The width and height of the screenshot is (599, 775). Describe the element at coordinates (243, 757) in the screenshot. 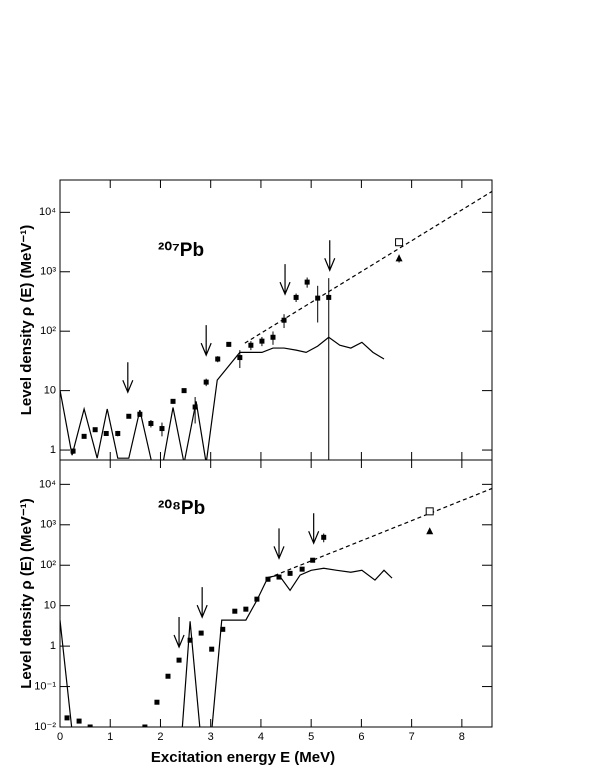

I see `x-axis-label: Excitation energy E (MeV)` at that location.